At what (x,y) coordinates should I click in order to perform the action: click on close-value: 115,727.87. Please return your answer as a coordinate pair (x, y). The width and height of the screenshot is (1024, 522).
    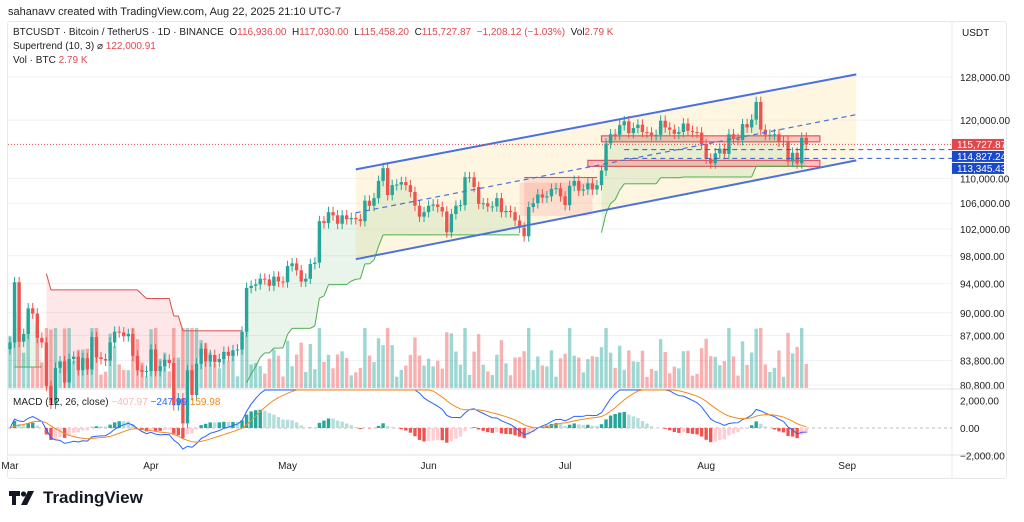
    Looking at the image, I should click on (446, 32).